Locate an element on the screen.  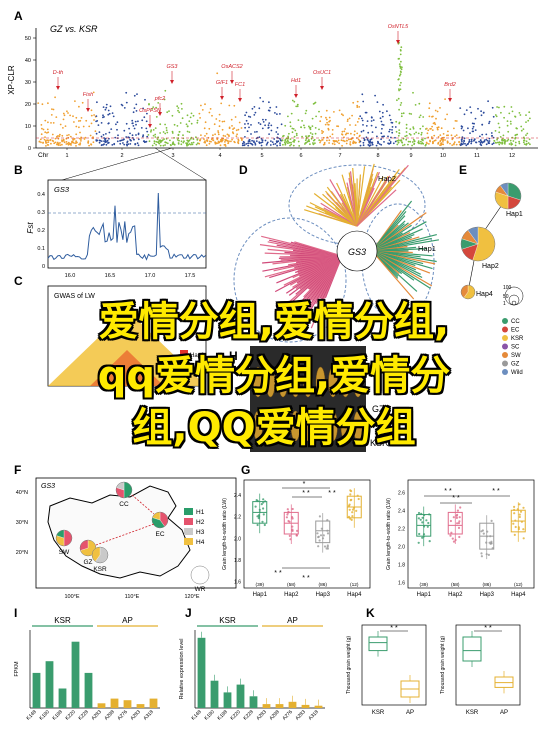
panel-h-grains is located at coordinates (308, 404).